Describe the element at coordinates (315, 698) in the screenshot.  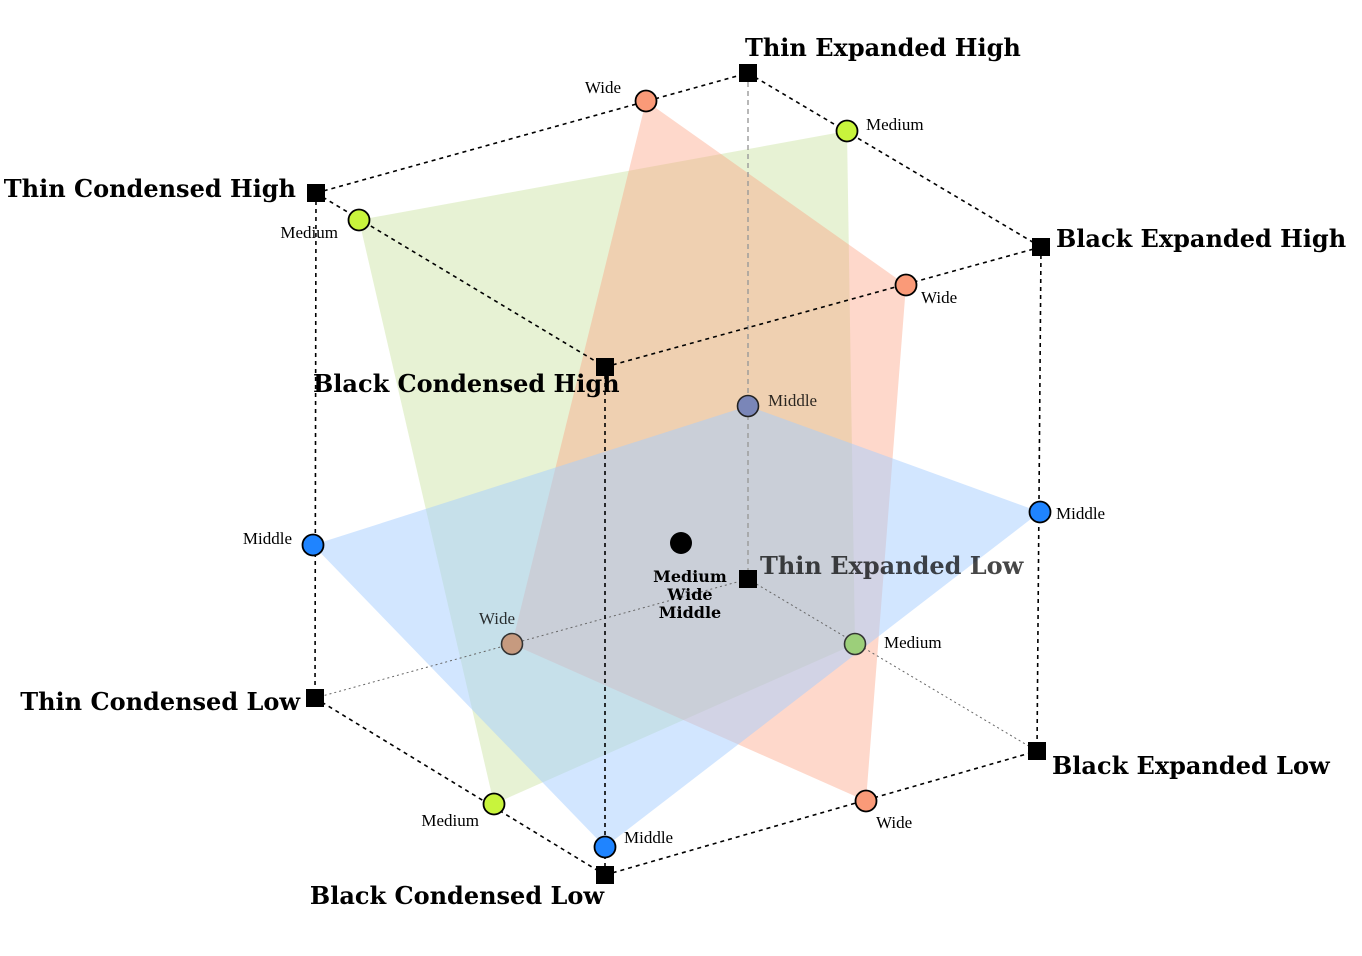
I see `corner-marker-thin-condensed-low` at that location.